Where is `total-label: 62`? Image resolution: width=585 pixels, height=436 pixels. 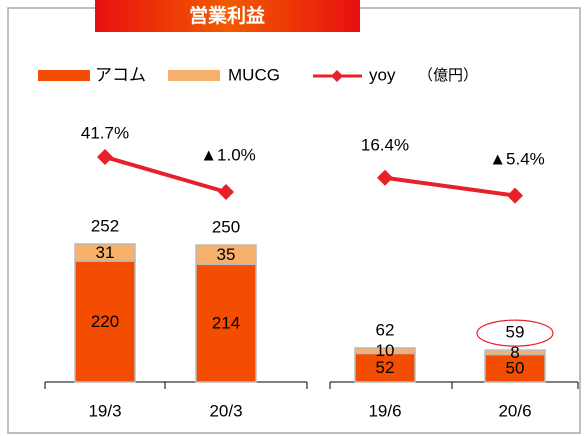
total-label: 62 is located at coordinates (385, 329).